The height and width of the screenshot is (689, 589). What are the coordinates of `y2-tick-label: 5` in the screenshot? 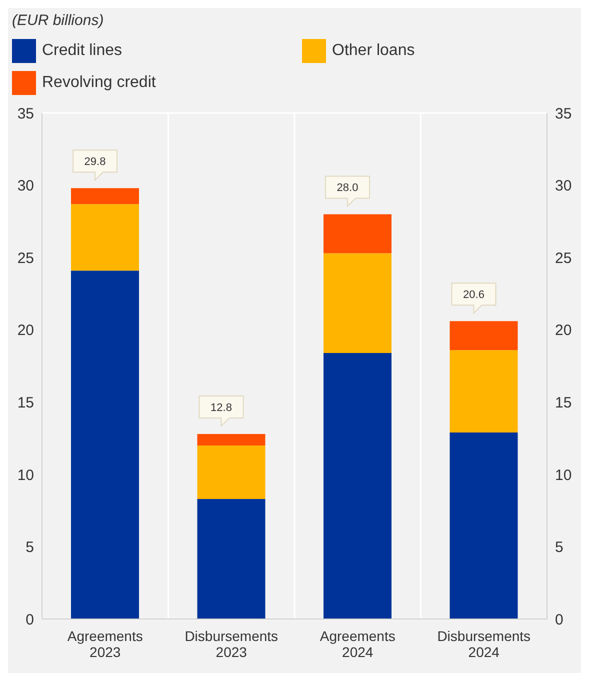 It's located at (559, 547).